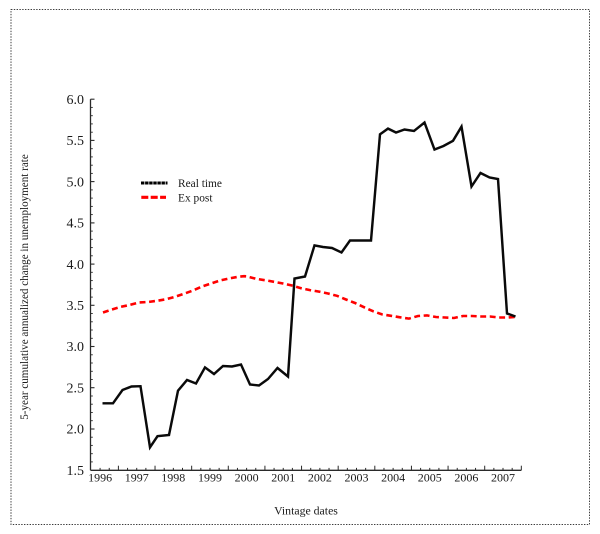 Image resolution: width=600 pixels, height=534 pixels. Describe the element at coordinates (503, 477) in the screenshot. I see `svg-text: 2007` at that location.